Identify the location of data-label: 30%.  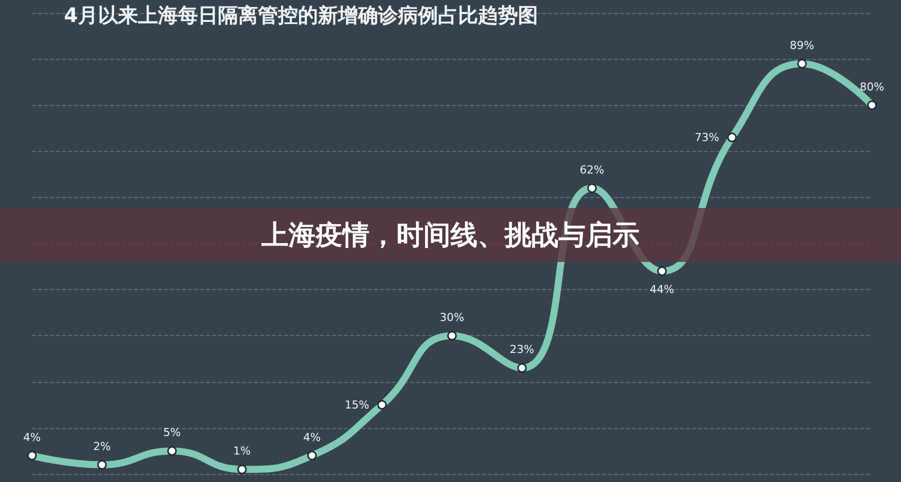
(452, 317).